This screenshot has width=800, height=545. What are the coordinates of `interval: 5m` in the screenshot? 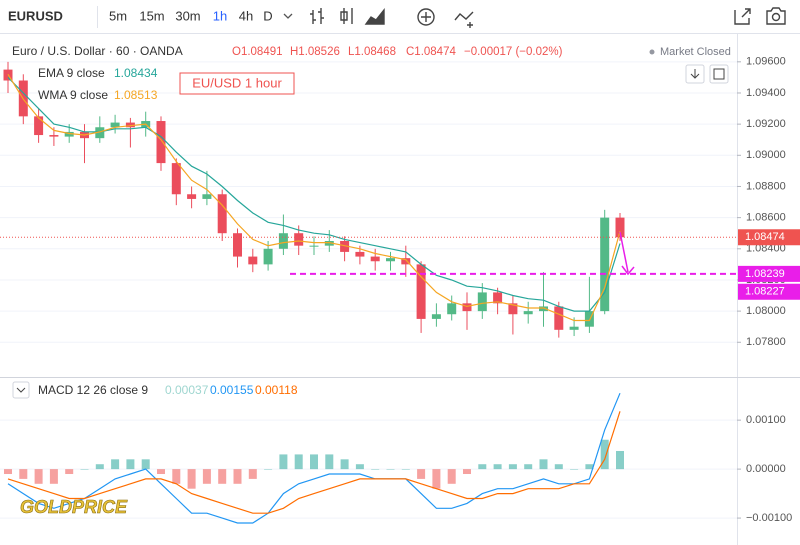 It's located at (118, 15).